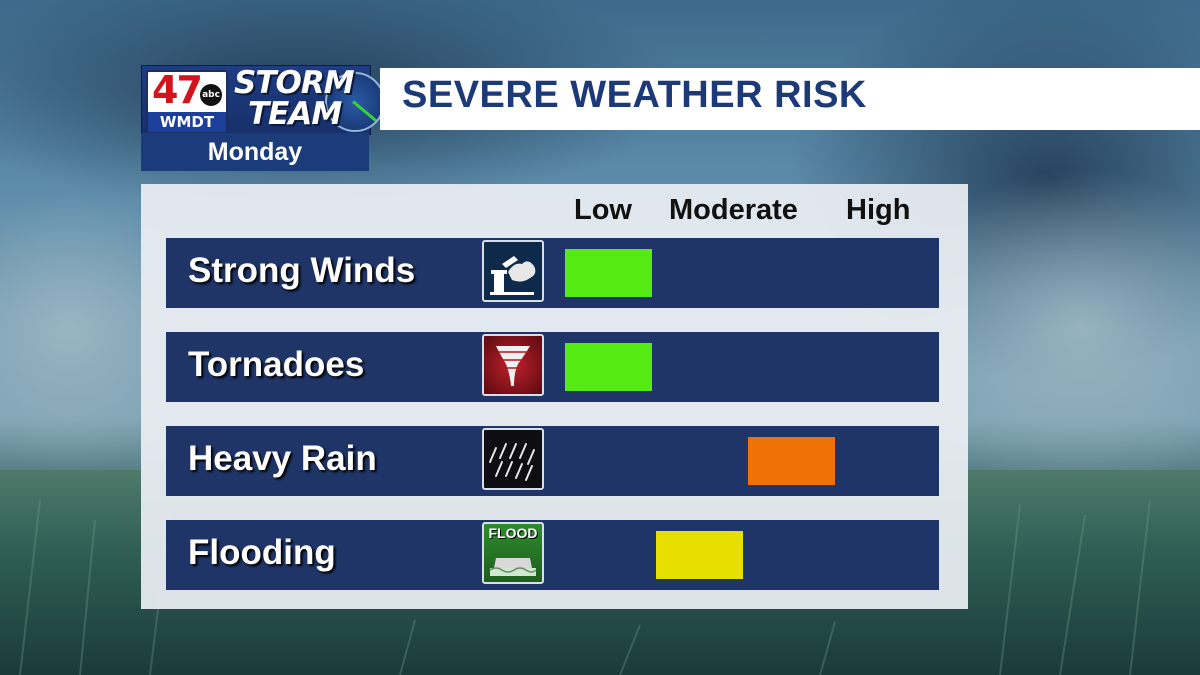 This screenshot has height=675, width=1200. Describe the element at coordinates (355, 102) in the screenshot. I see `radar-icon` at that location.